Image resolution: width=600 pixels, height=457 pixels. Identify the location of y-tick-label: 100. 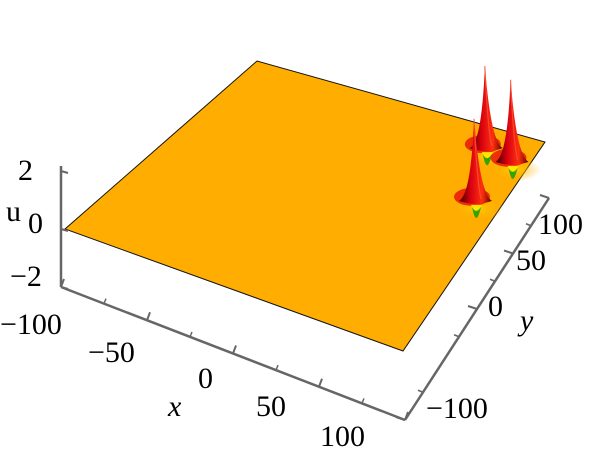
(560, 224).